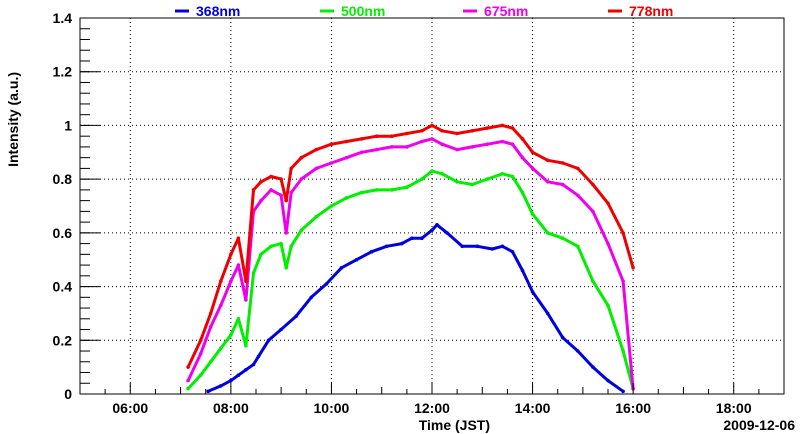 This screenshot has height=434, width=800. What do you see at coordinates (63, 233) in the screenshot?
I see `y-tick-label: 0.6` at bounding box center [63, 233].